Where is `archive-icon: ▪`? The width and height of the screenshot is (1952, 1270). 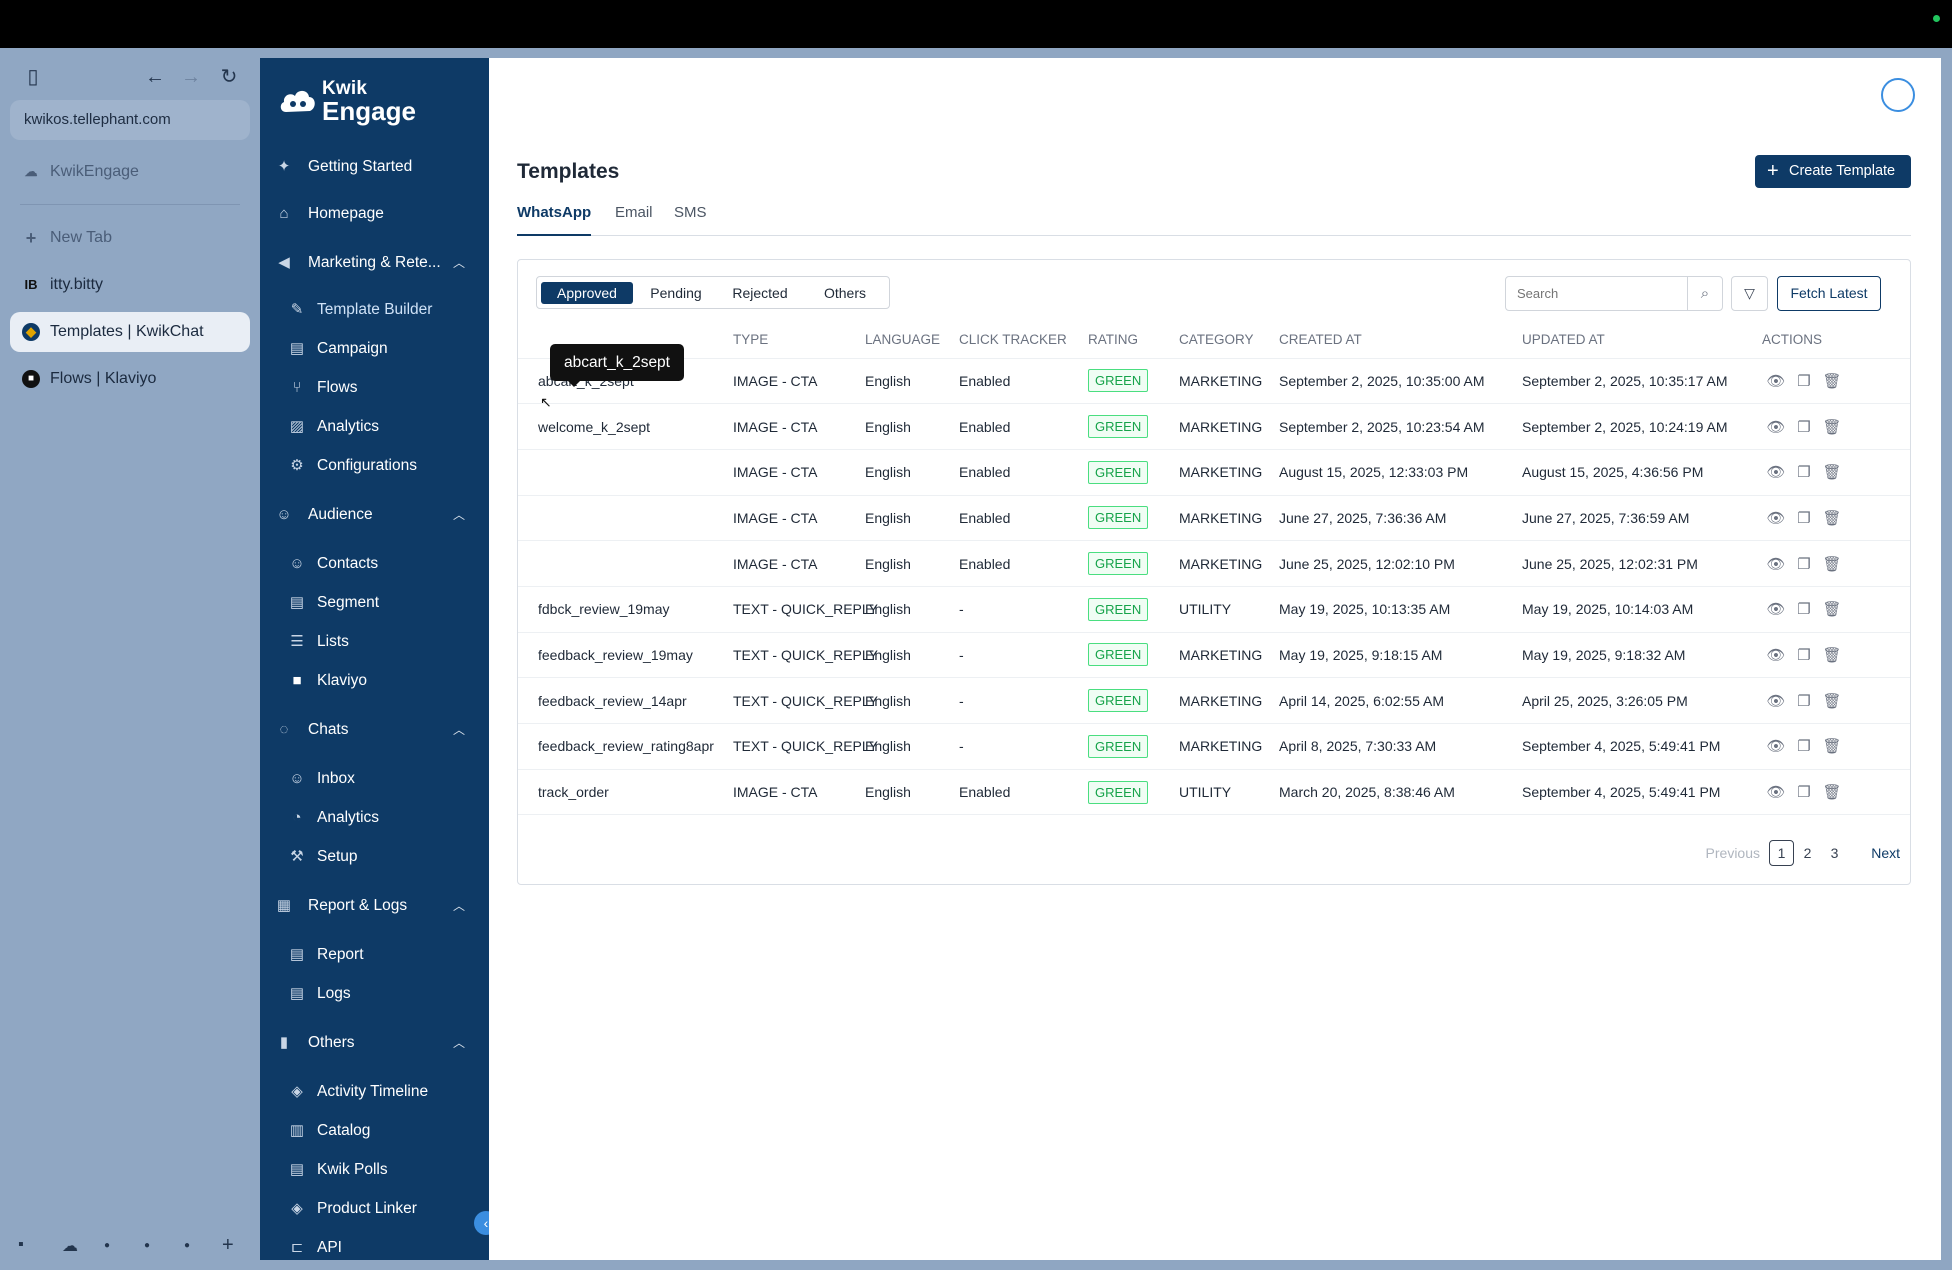 archive-icon: ▪ is located at coordinates (21, 1244).